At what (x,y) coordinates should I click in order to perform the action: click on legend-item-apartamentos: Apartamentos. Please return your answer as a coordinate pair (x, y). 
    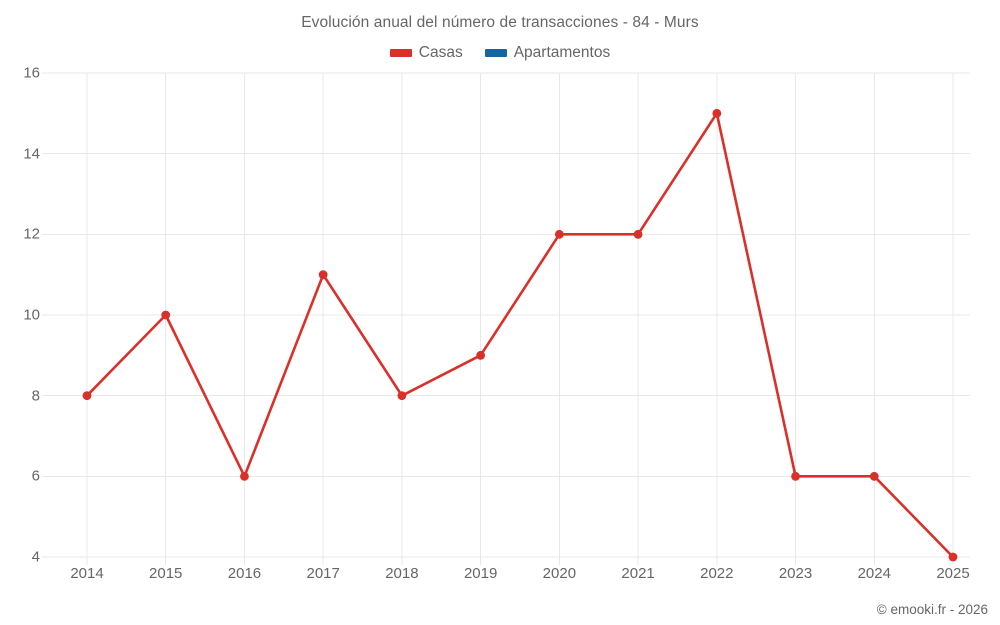
    Looking at the image, I should click on (547, 53).